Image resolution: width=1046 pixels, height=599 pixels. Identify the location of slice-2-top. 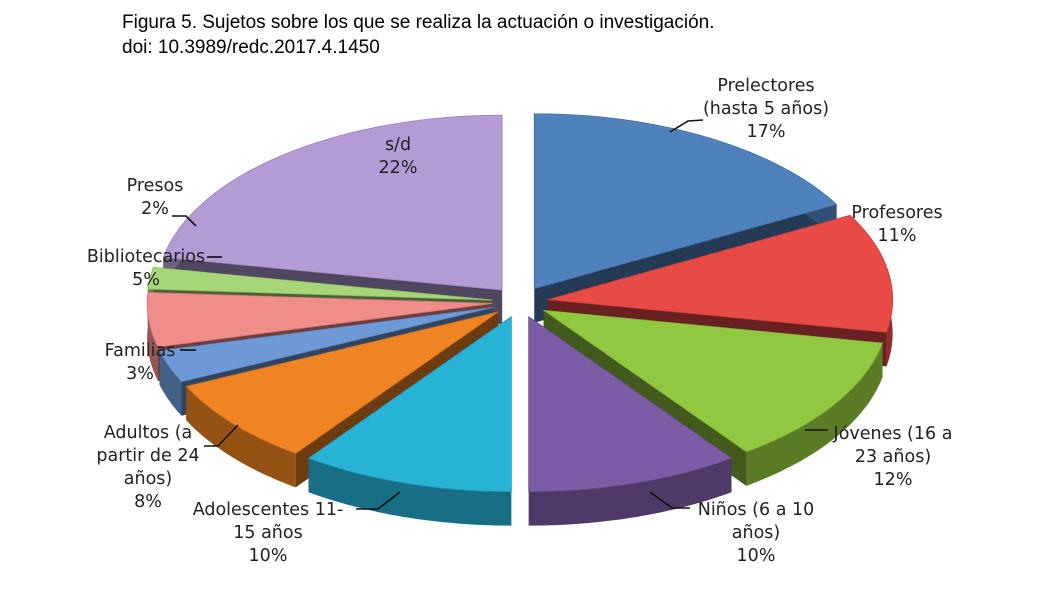
(713, 381).